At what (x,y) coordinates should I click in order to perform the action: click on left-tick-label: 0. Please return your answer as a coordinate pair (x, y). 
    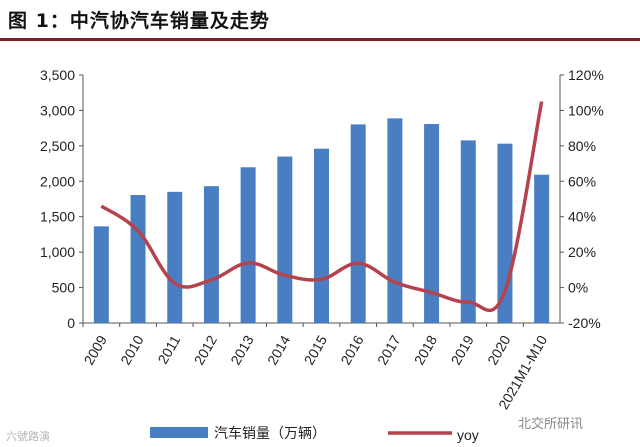
    Looking at the image, I should click on (71, 323).